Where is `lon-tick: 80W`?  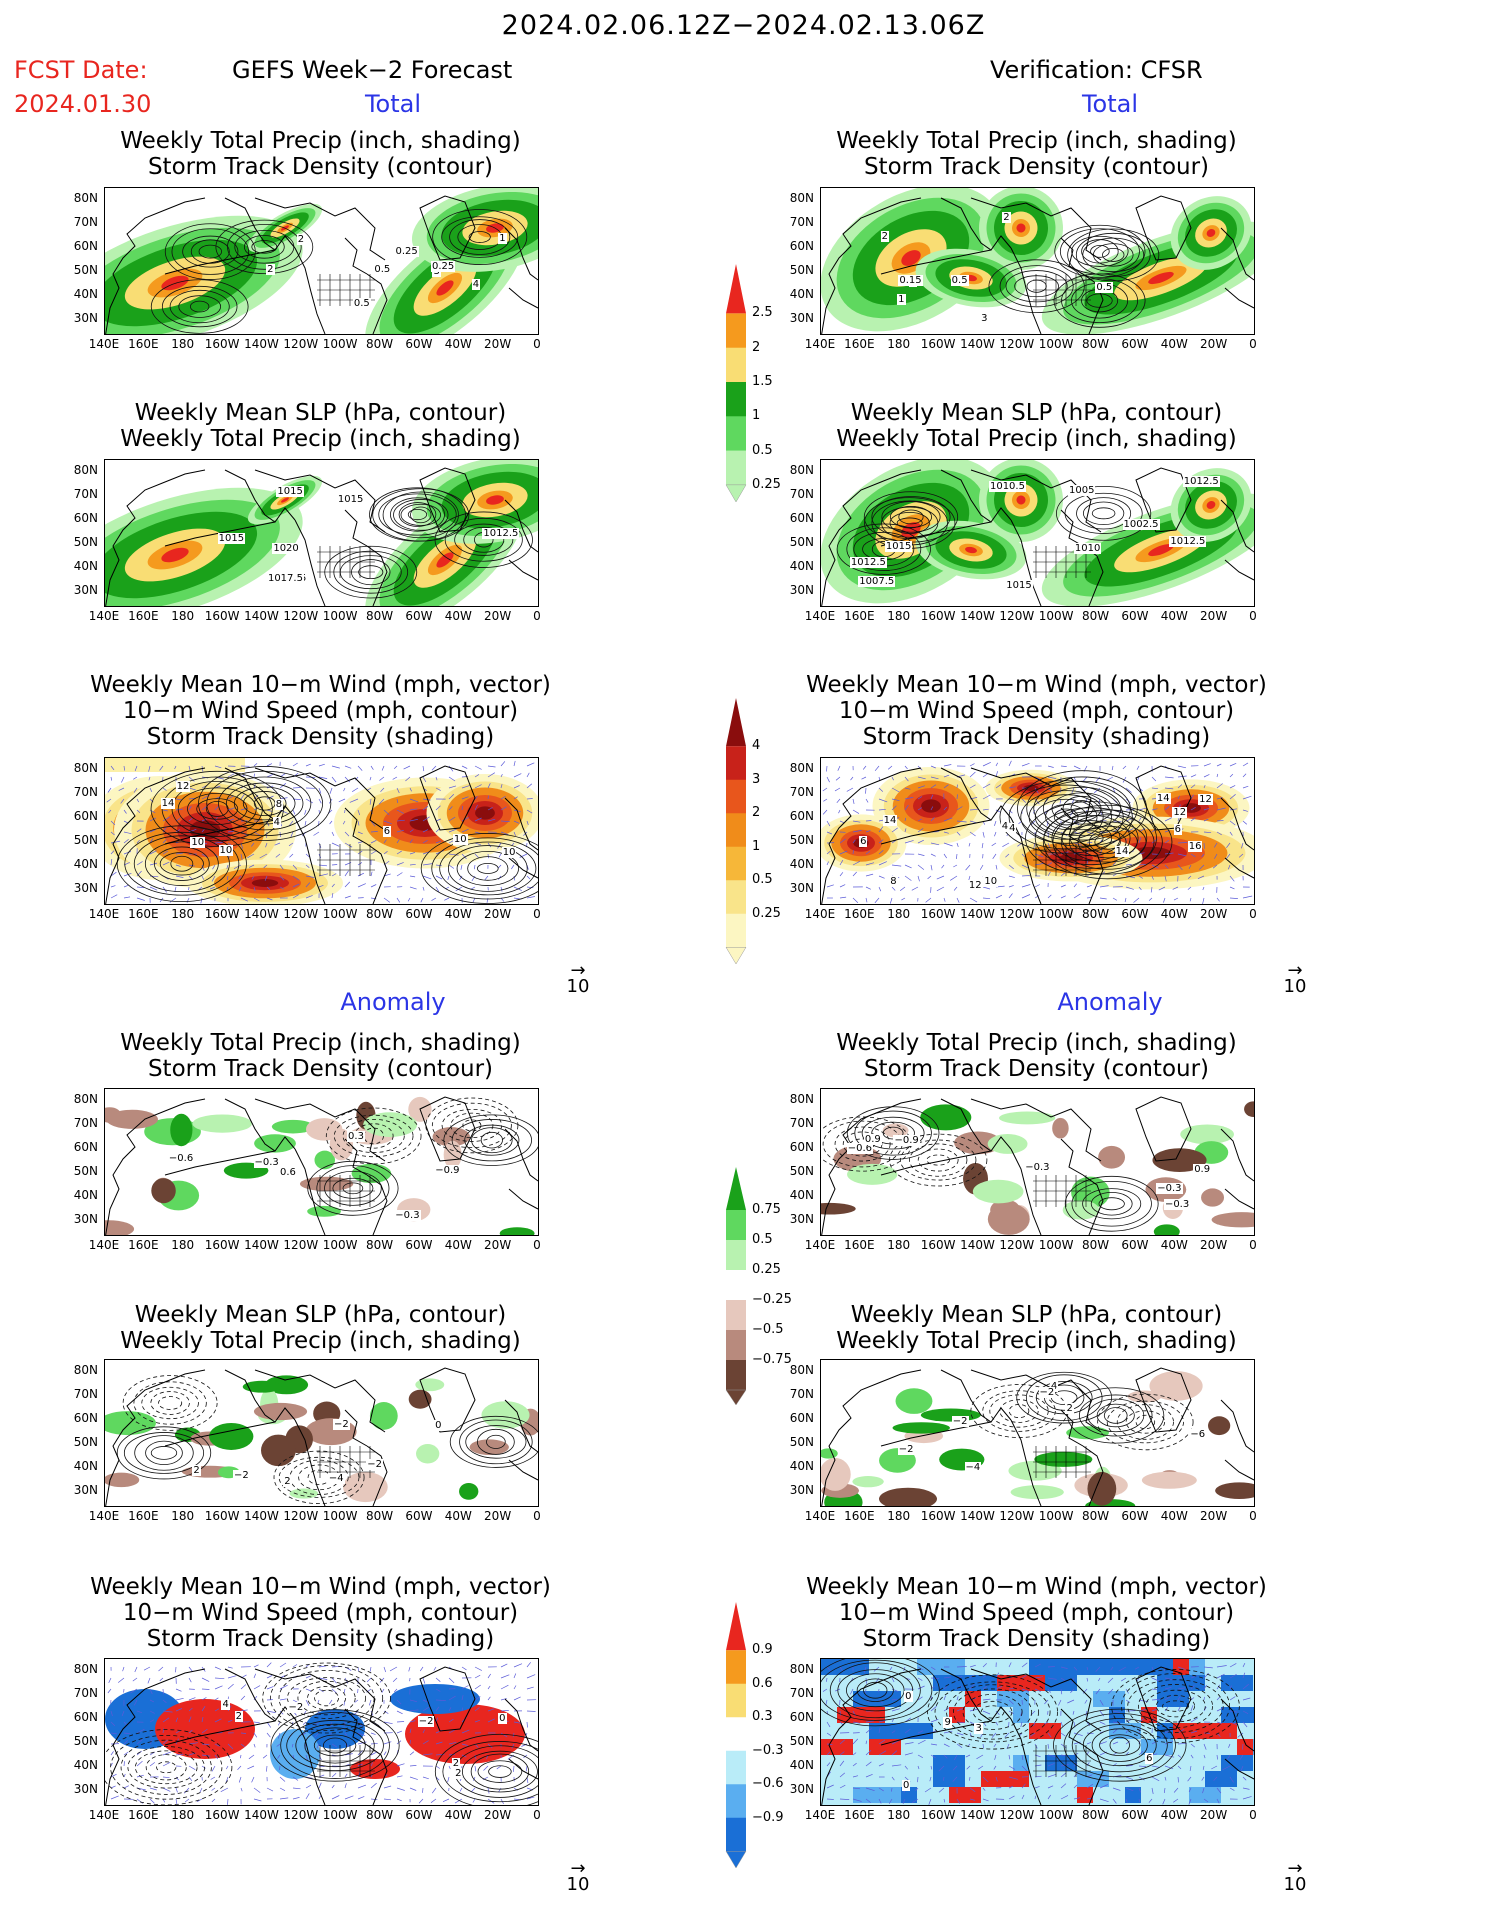 lon-tick: 80W is located at coordinates (379, 1245).